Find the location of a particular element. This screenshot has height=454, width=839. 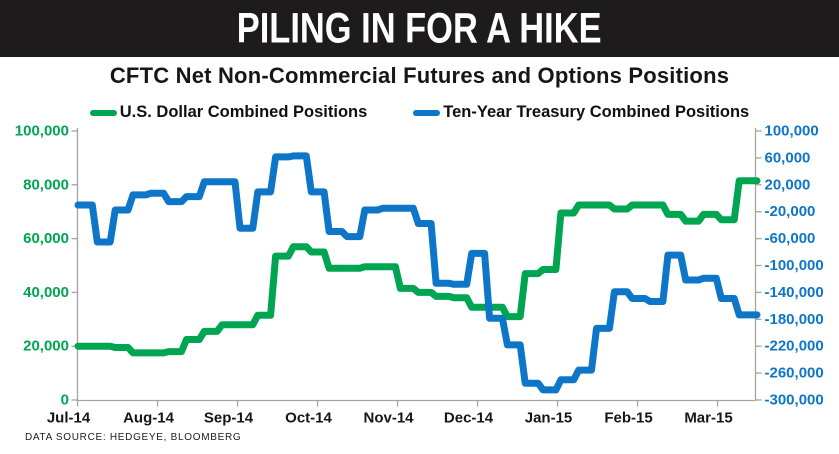

title-banner: PILING IN FOR A HIKE is located at coordinates (419, 28).